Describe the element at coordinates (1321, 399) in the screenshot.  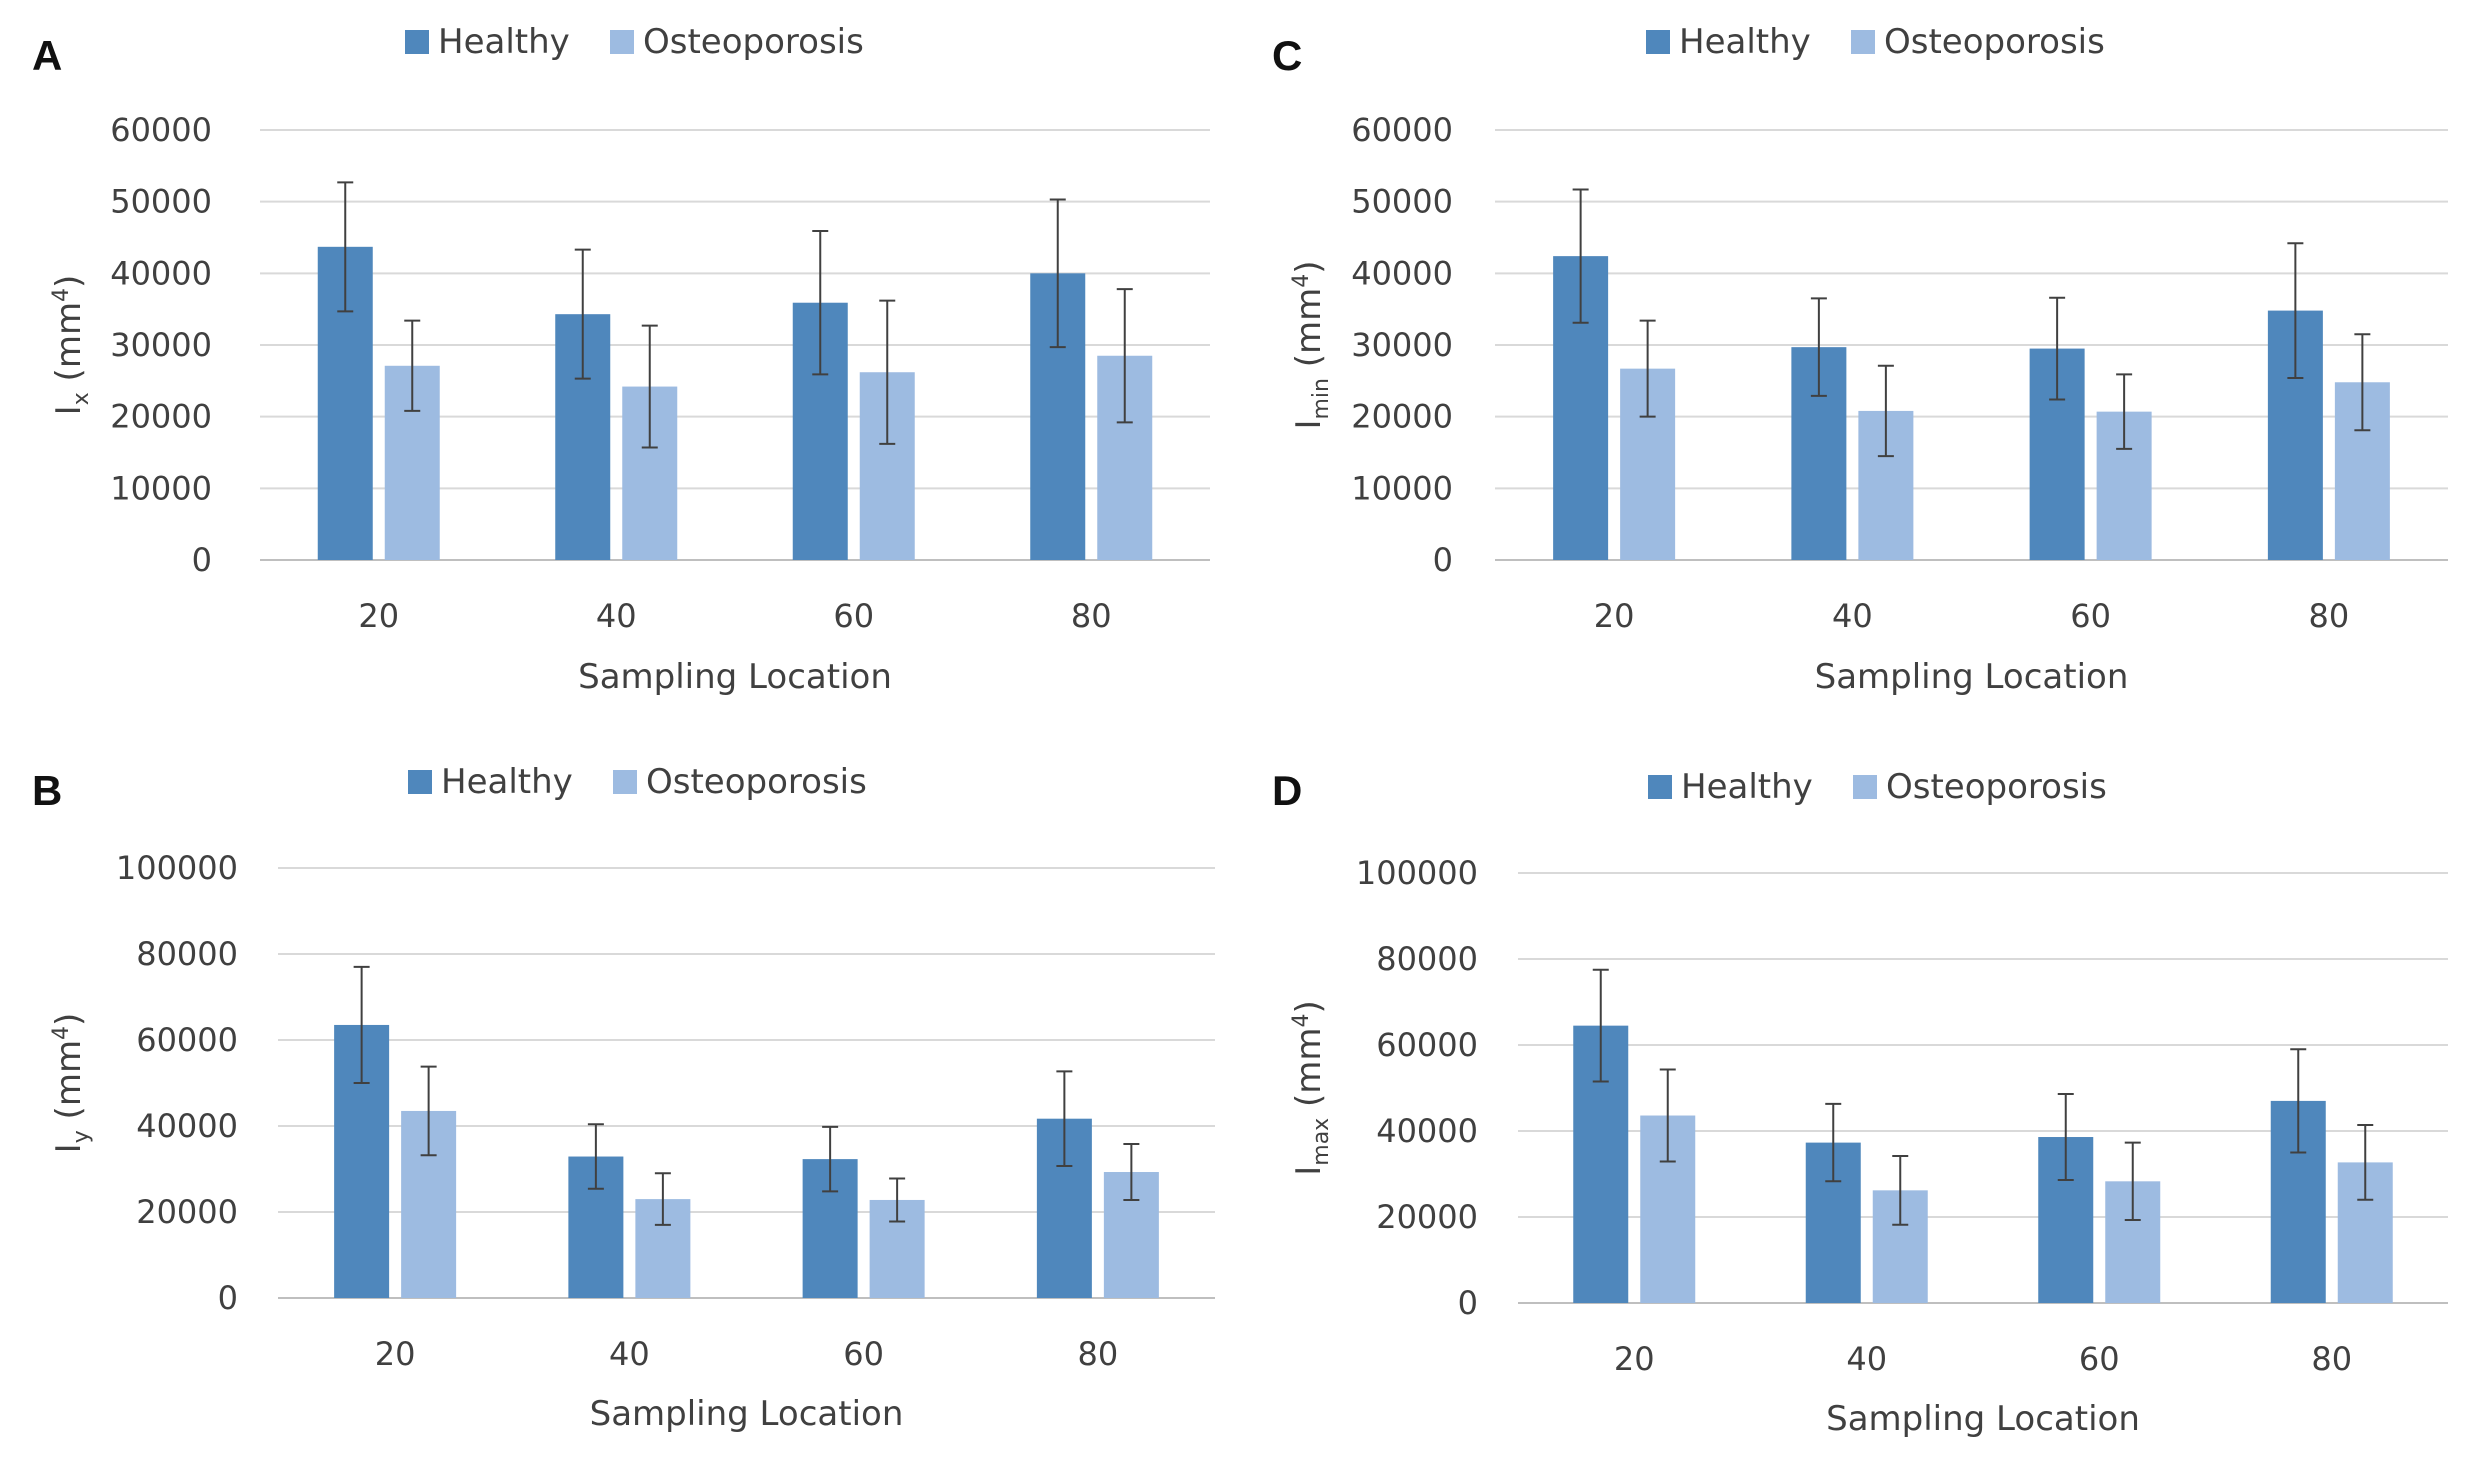
I see `y-axis-title-subscript: min` at that location.